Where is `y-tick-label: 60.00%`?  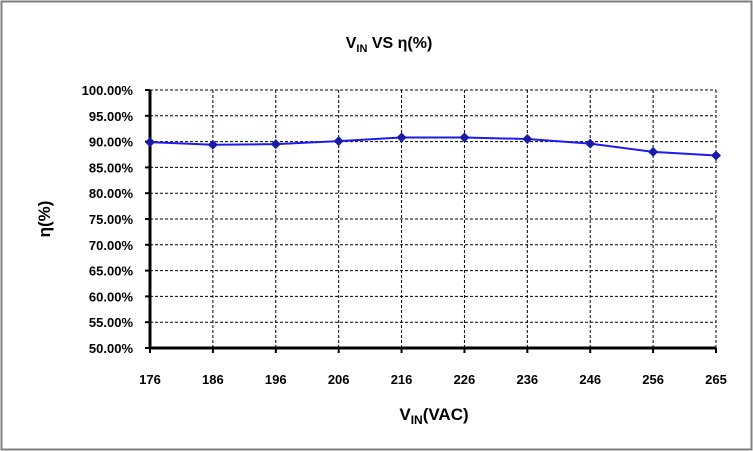 y-tick-label: 60.00% is located at coordinates (111, 296).